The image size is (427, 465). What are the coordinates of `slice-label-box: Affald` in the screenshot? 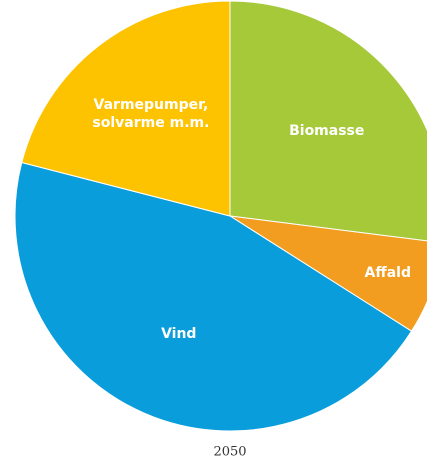 It's located at (387, 272).